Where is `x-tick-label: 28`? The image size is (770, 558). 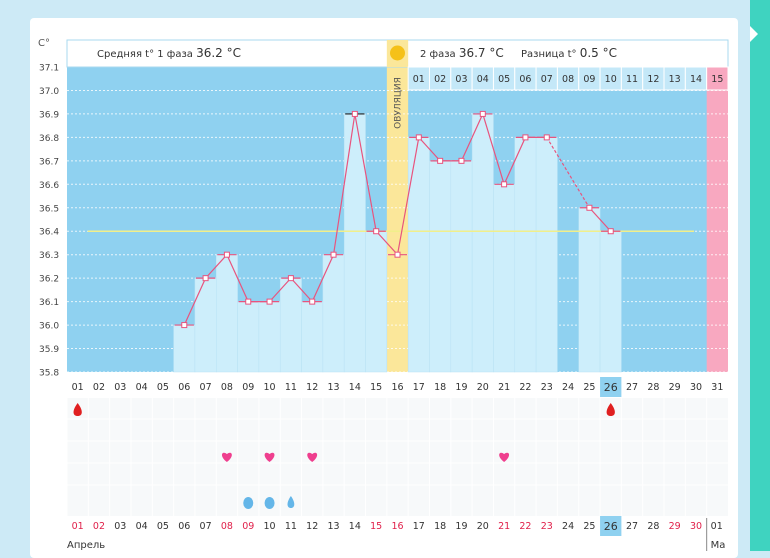
x-tick-label: 28 is located at coordinates (653, 387).